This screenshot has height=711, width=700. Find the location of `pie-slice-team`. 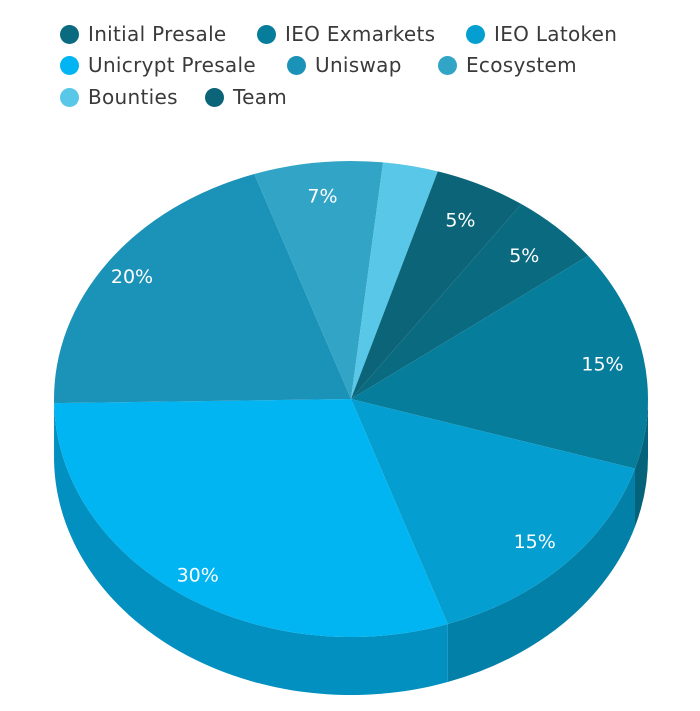

pie-slice-team is located at coordinates (436, 285).